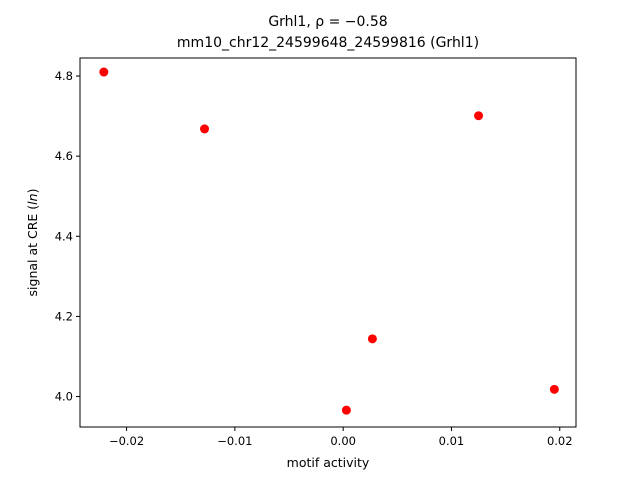  Describe the element at coordinates (64, 316) in the screenshot. I see `y-tick-label: 4.2` at that location.